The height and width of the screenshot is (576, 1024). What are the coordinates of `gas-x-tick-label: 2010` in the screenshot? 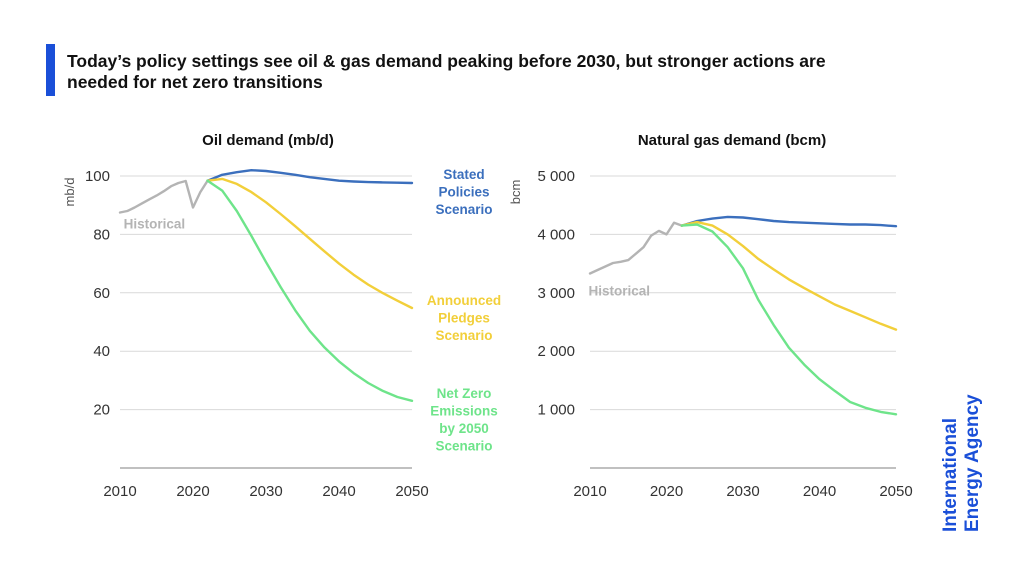 It's located at (589, 491).